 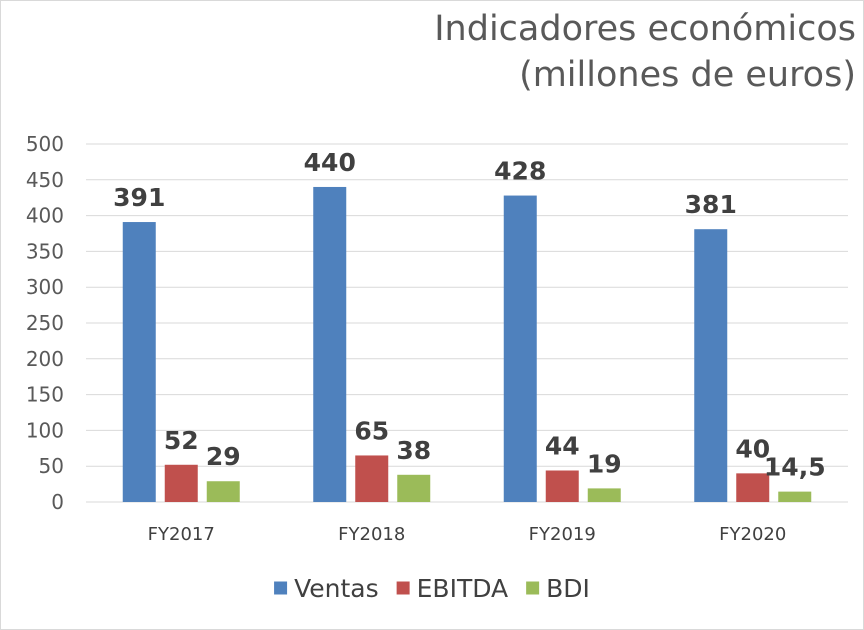 What do you see at coordinates (181, 440) in the screenshot?
I see `data-label: 52` at bounding box center [181, 440].